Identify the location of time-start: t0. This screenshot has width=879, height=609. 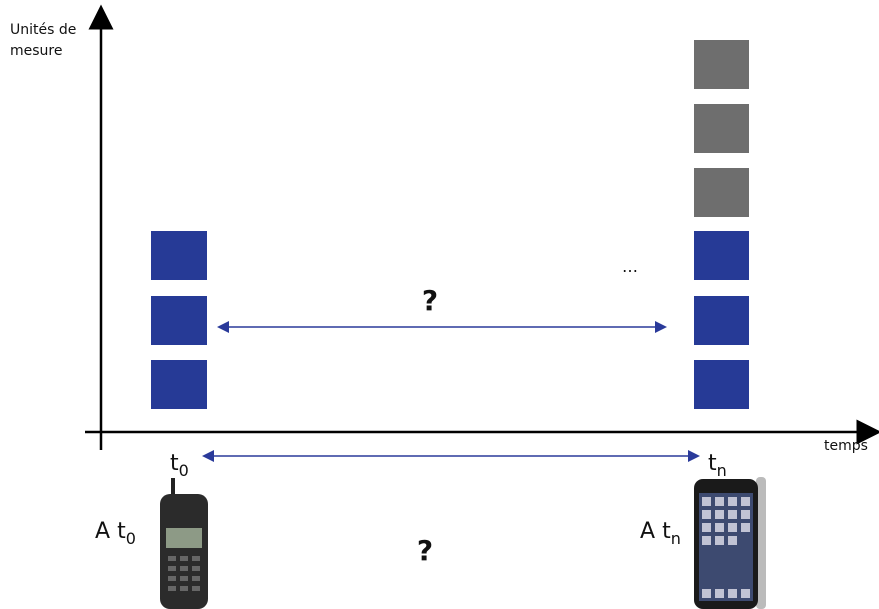
(179, 465).